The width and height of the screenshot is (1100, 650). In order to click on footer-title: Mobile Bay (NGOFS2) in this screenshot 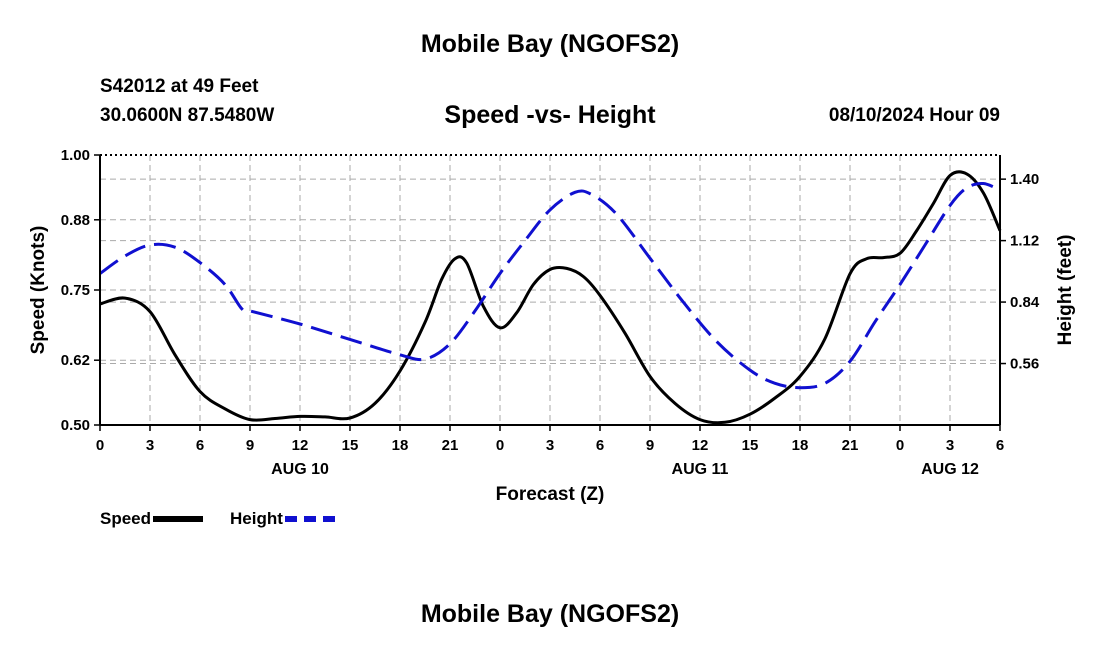, I will do `click(550, 614)`.